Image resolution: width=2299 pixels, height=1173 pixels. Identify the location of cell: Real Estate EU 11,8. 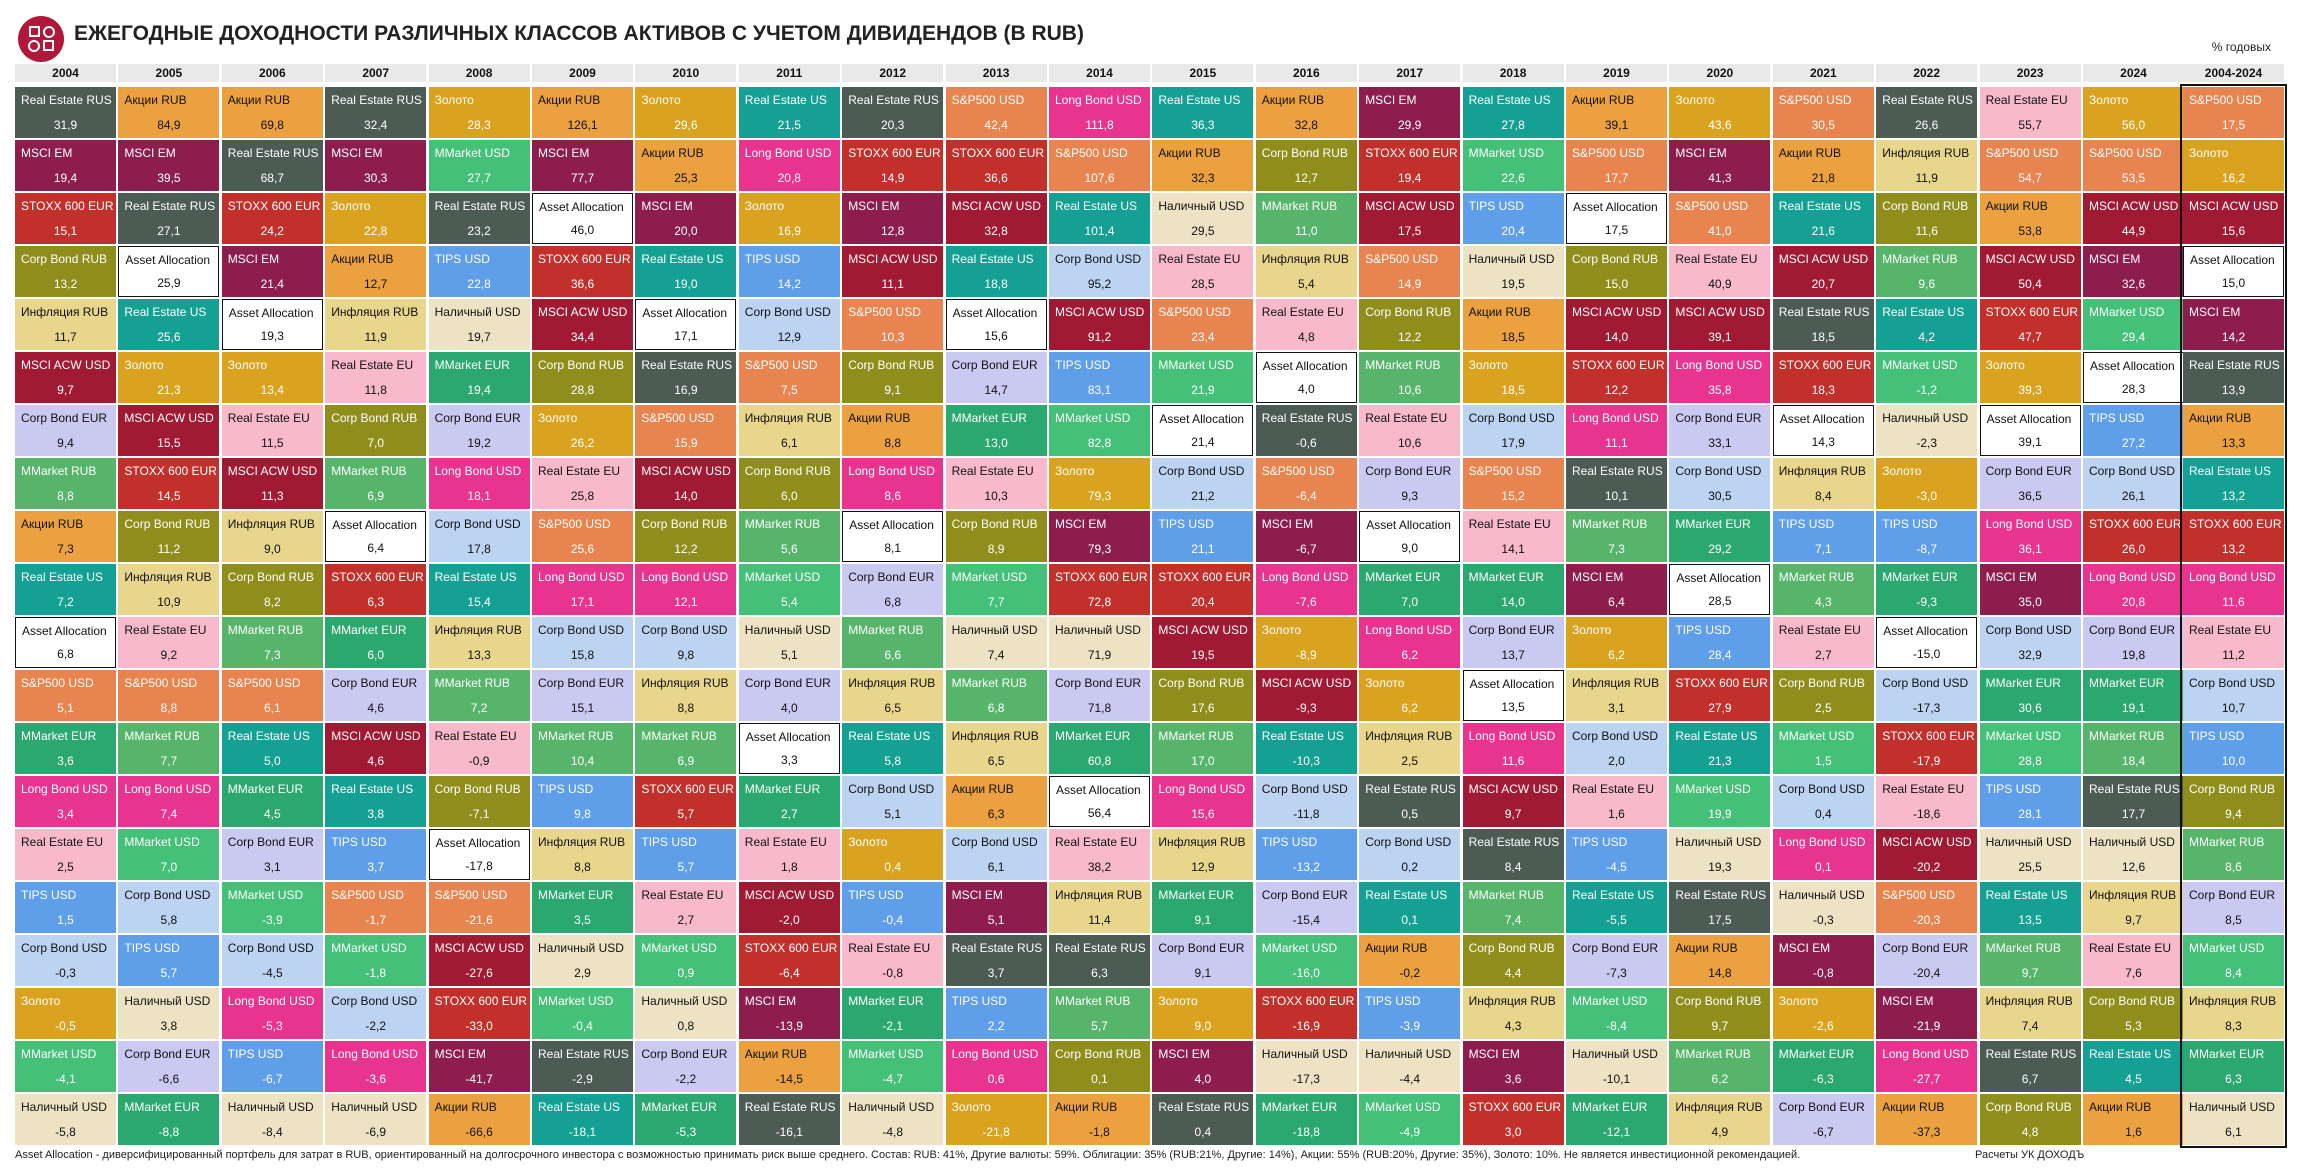
(376, 377).